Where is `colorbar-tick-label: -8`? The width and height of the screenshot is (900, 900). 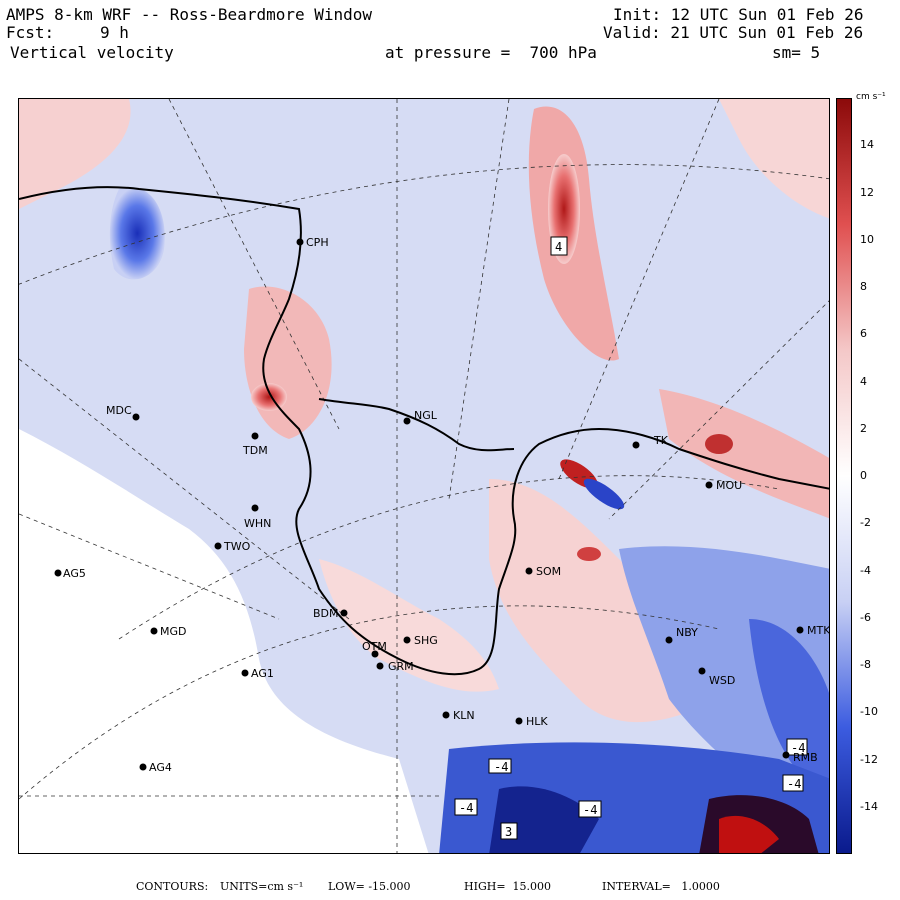 colorbar-tick-label: -8 is located at coordinates (865, 664).